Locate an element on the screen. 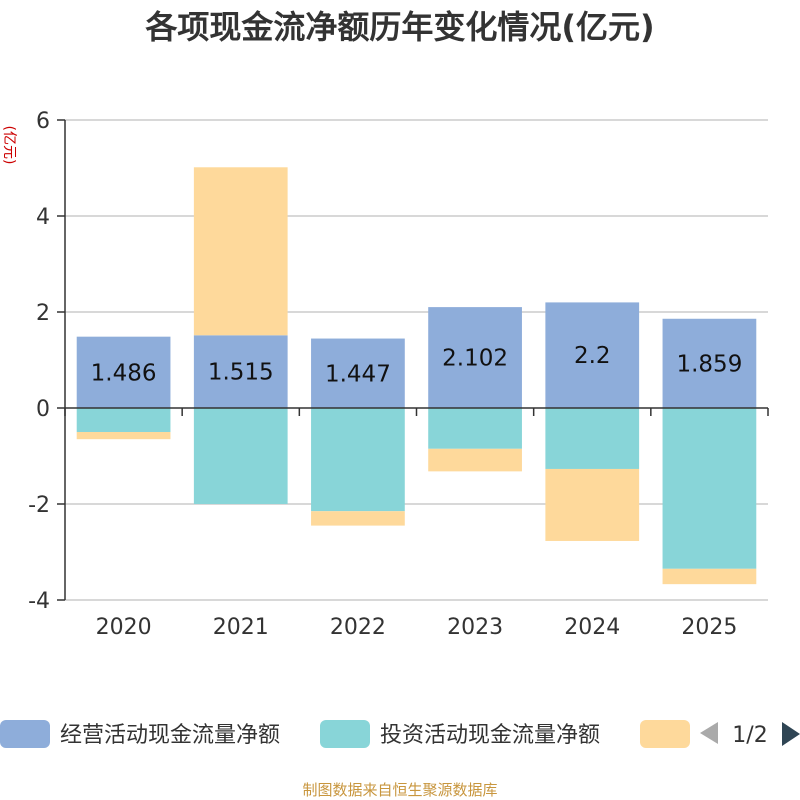  data-label-2021: 1.515 is located at coordinates (241, 373).